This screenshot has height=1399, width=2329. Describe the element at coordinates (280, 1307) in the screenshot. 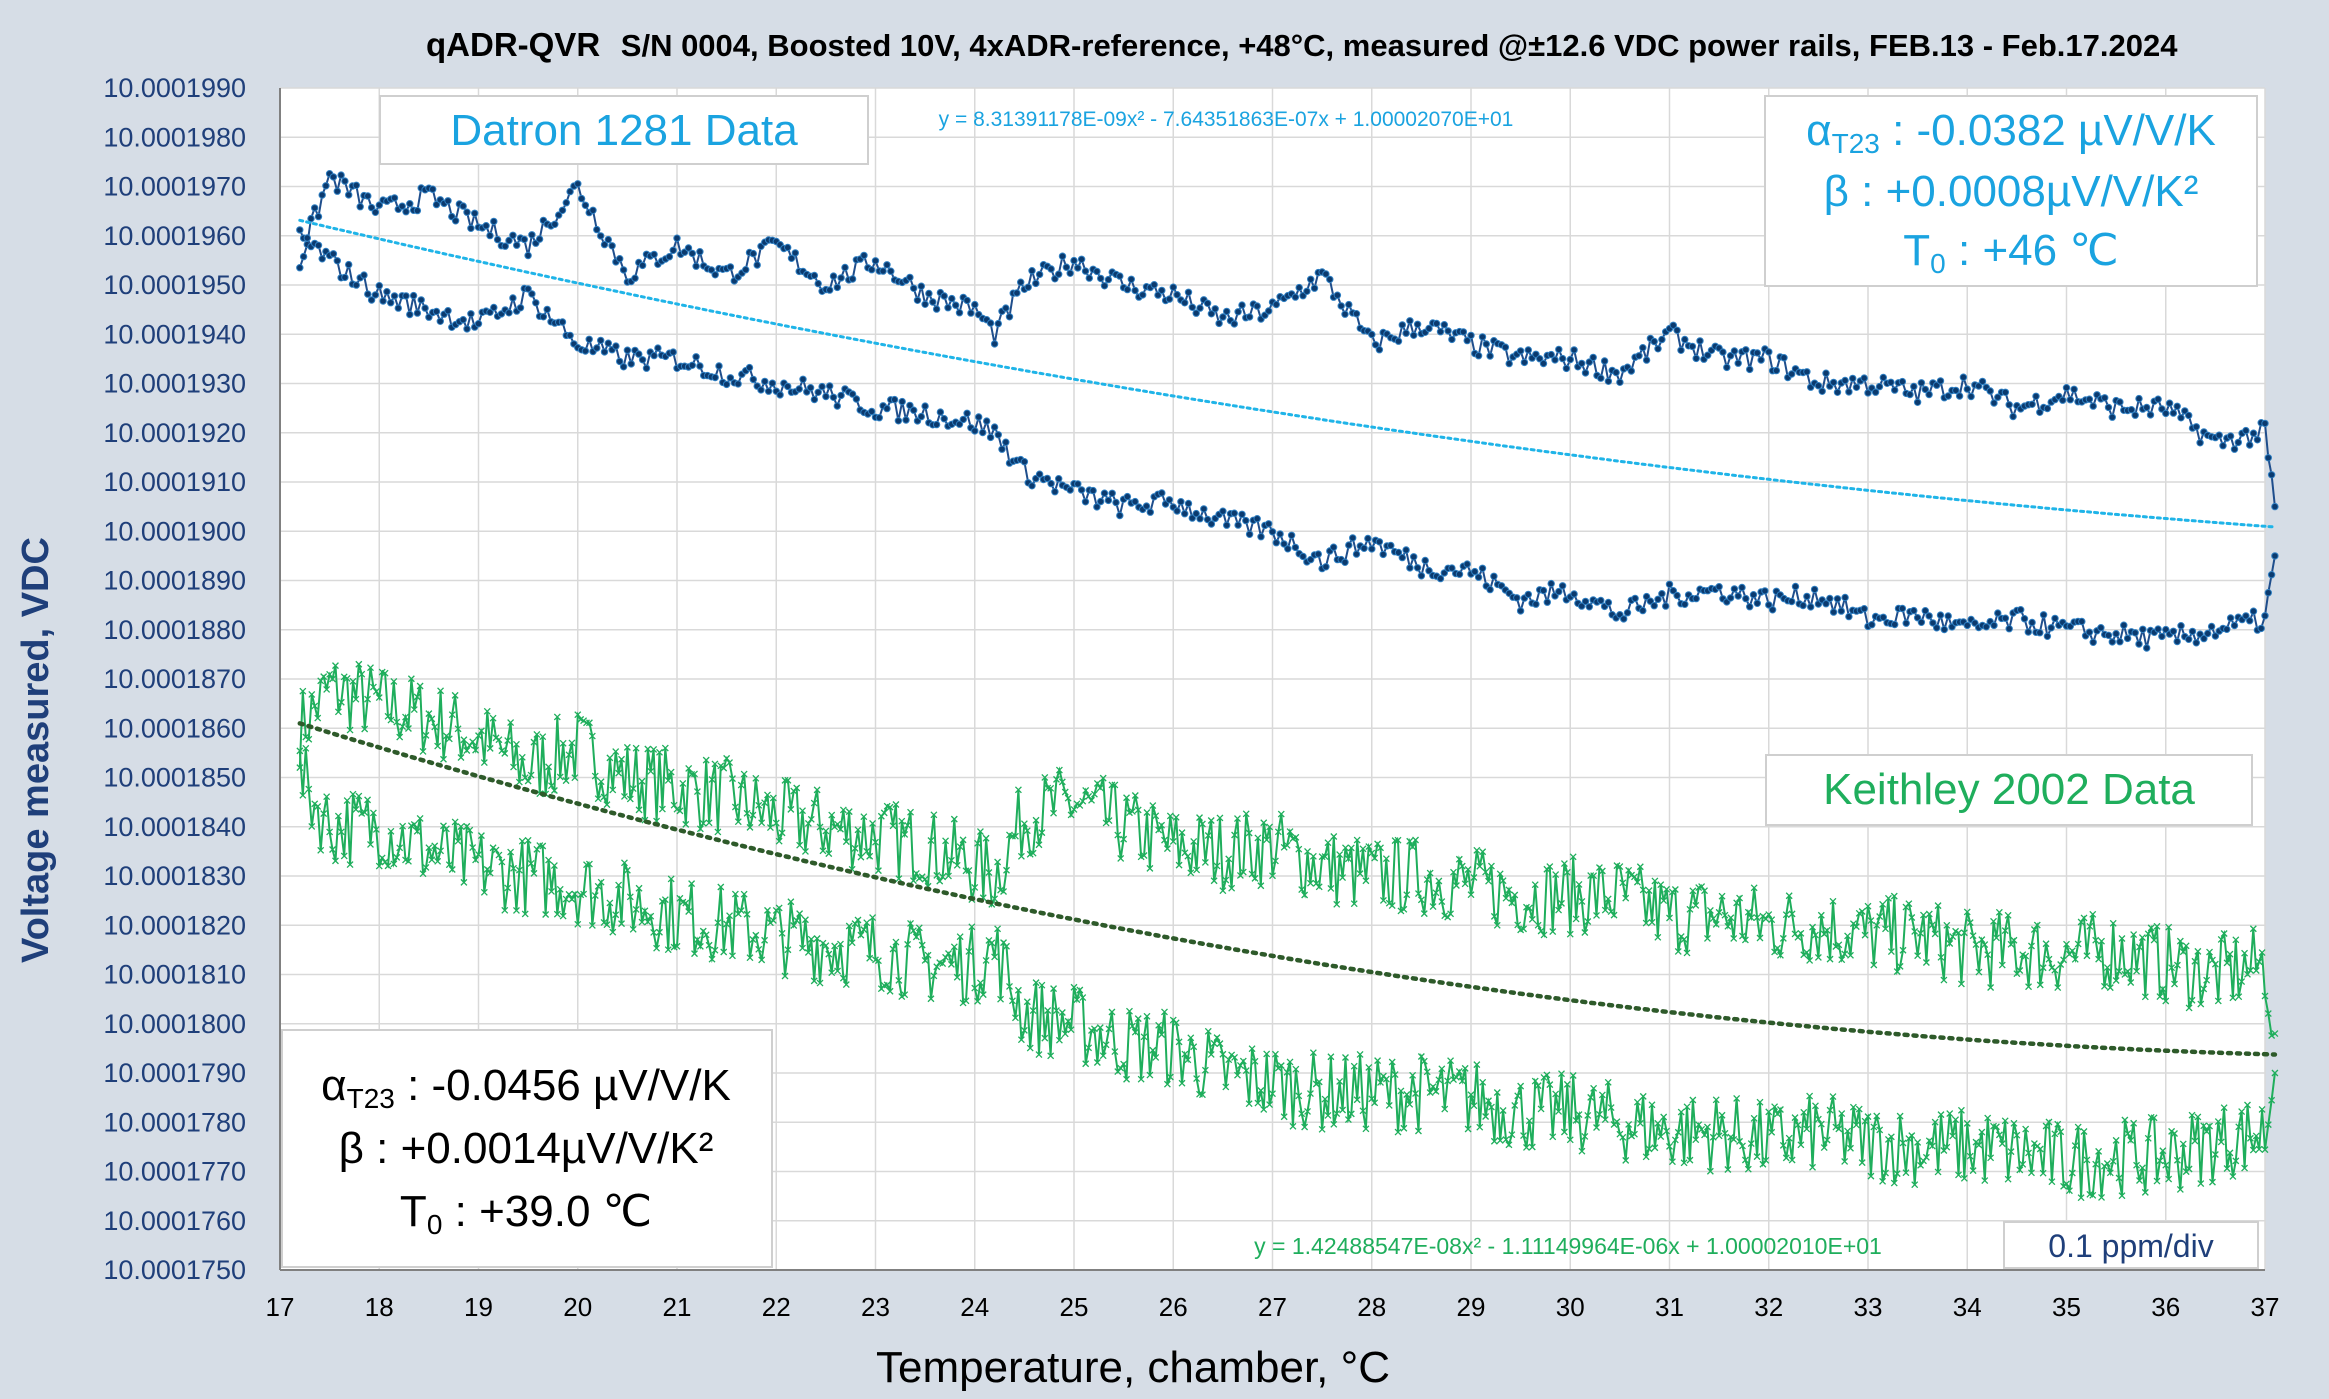

I see `x-tick-label: 17` at that location.